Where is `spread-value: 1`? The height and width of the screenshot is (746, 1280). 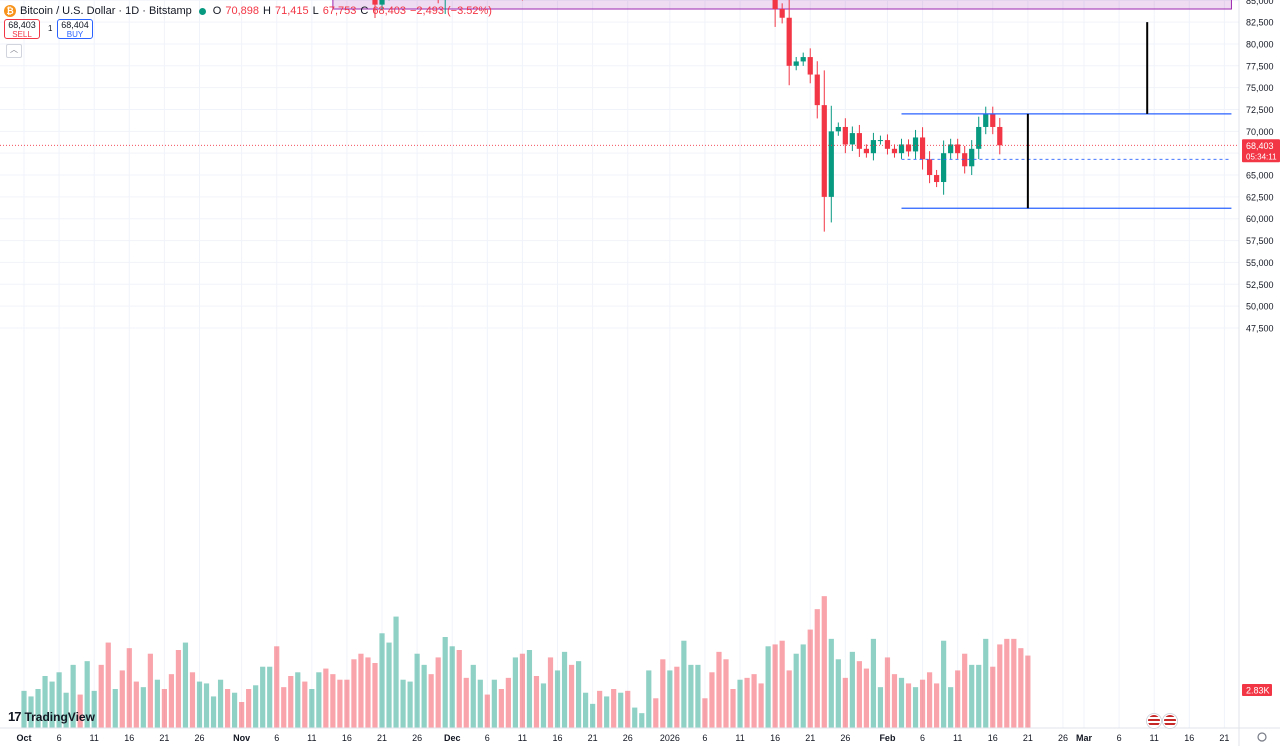
spread-value: 1 is located at coordinates (50, 28).